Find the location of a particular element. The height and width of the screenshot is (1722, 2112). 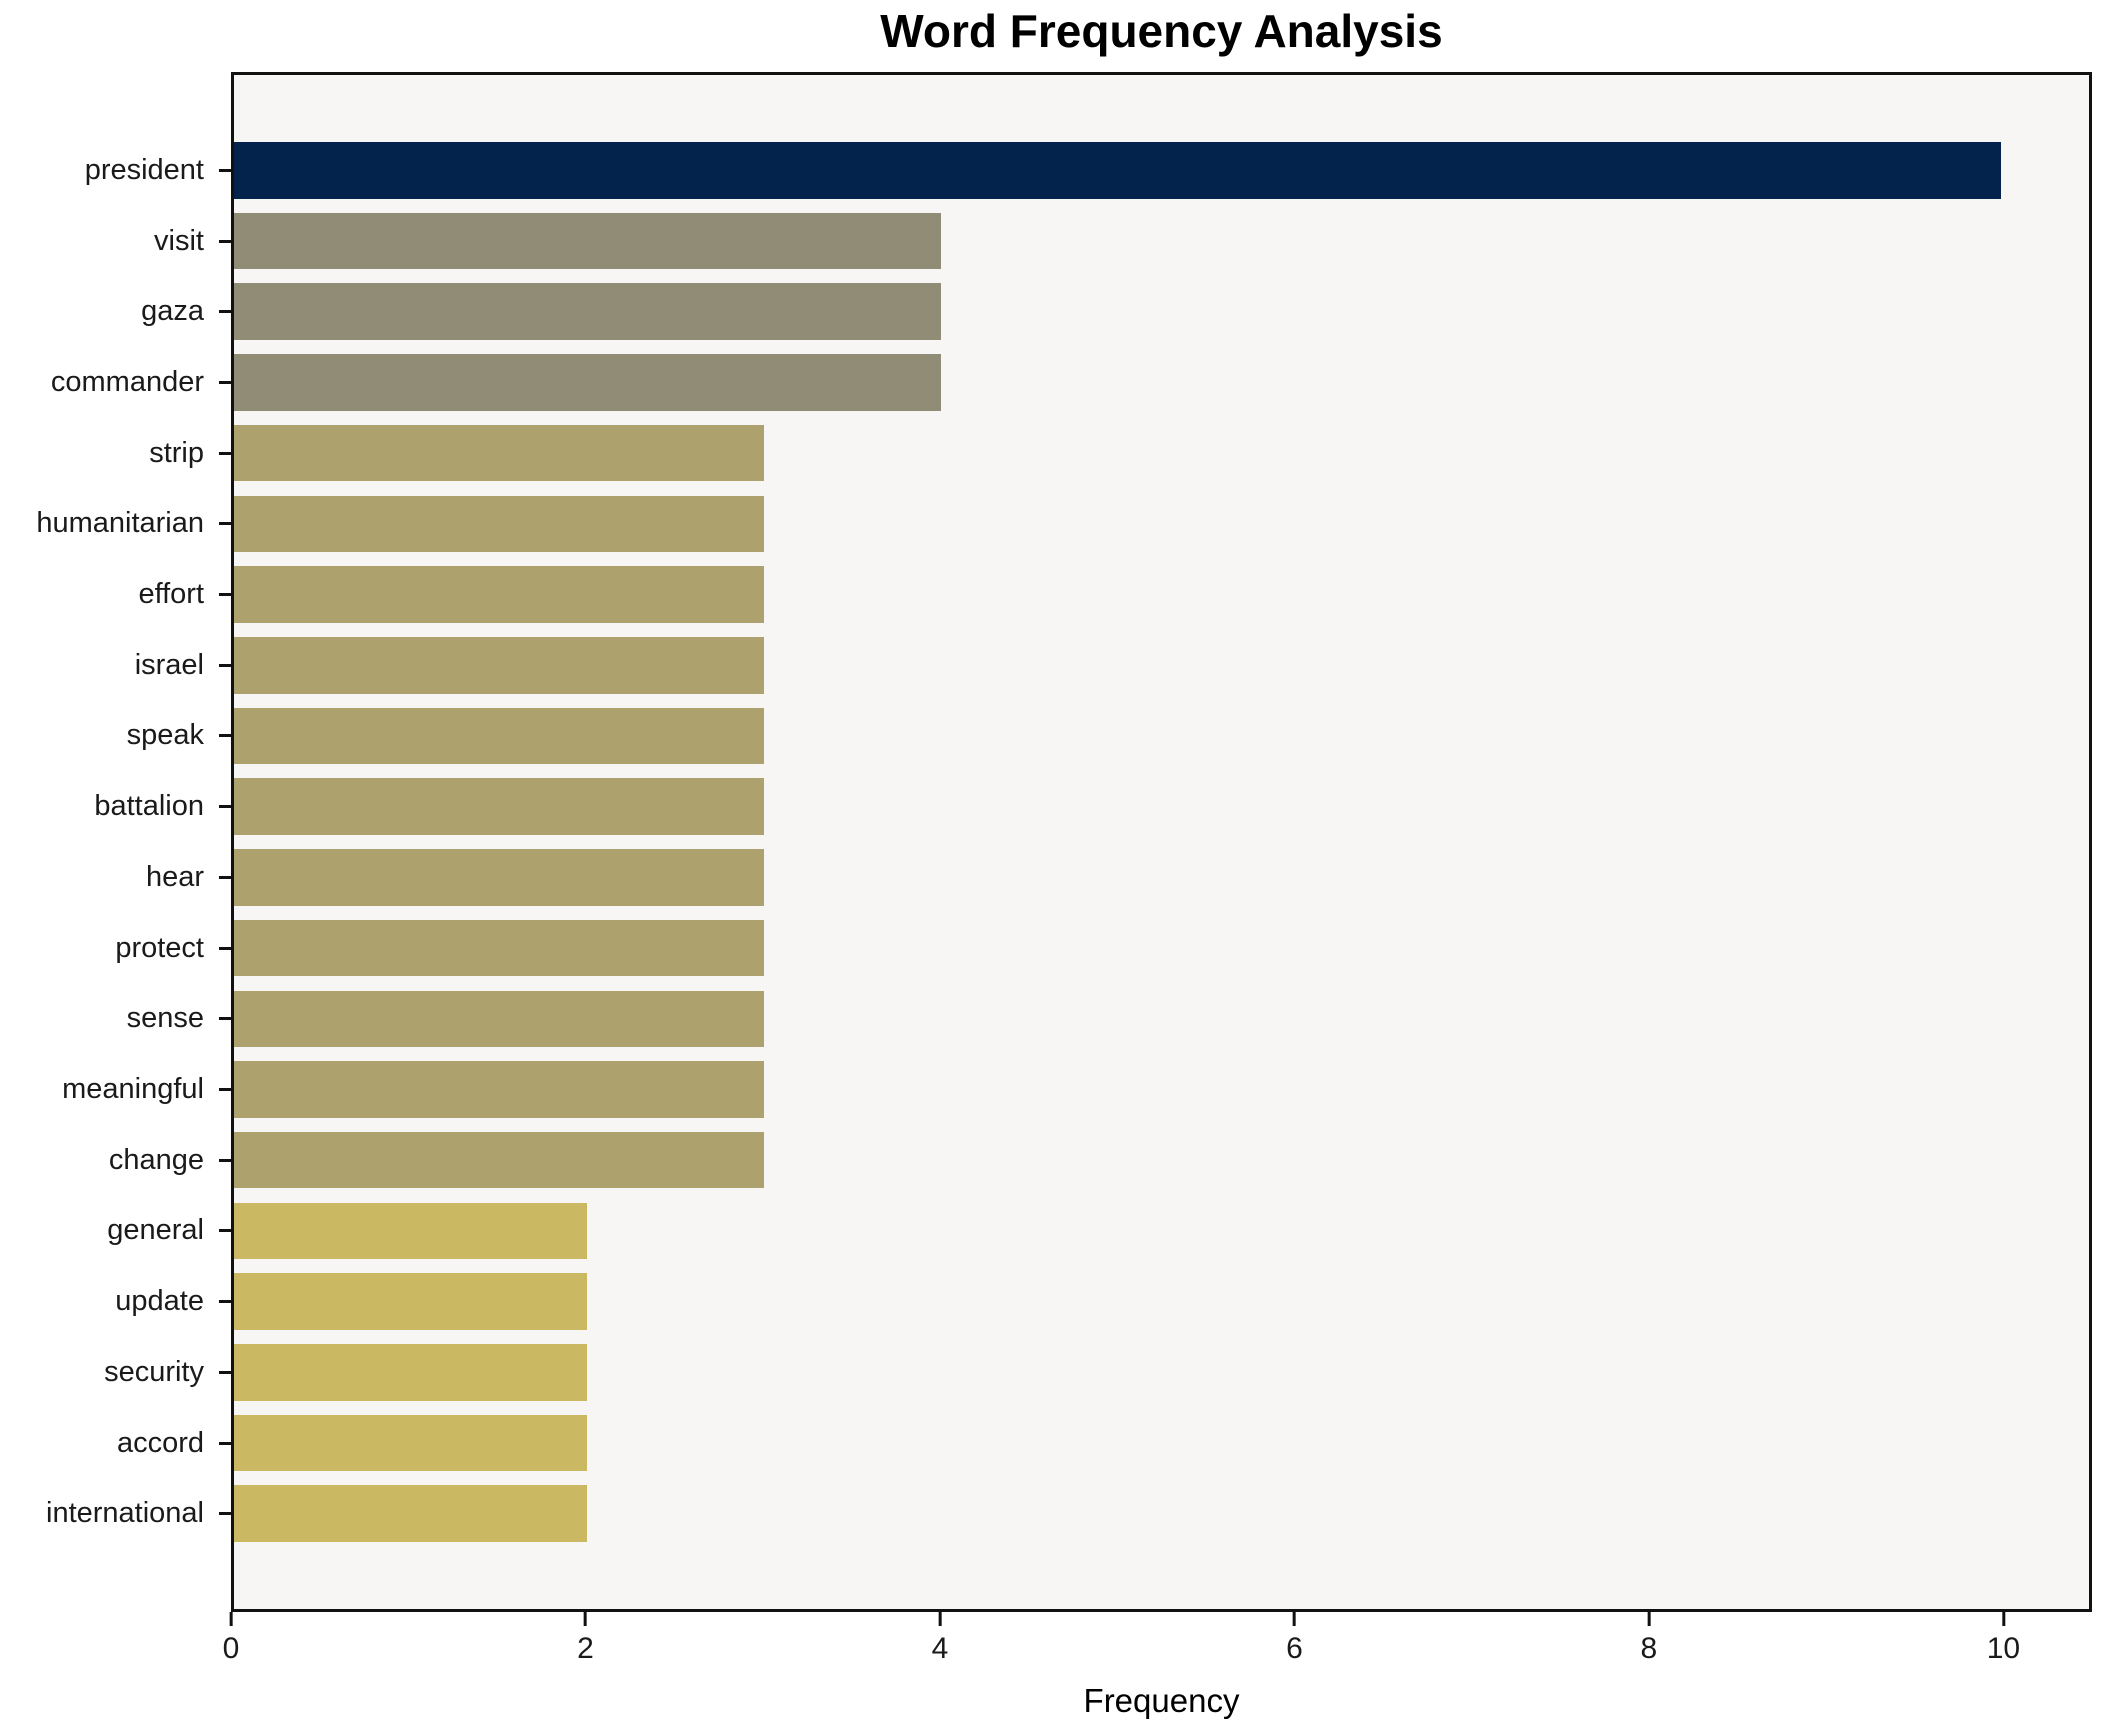

bar-general is located at coordinates (411, 1231).